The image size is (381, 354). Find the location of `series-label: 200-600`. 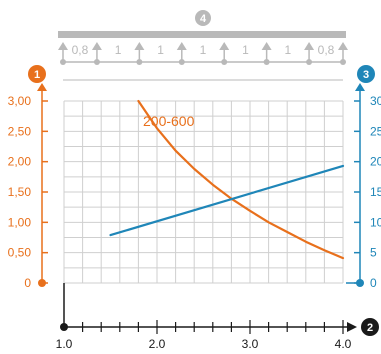

series-label: 200-600 is located at coordinates (169, 121).